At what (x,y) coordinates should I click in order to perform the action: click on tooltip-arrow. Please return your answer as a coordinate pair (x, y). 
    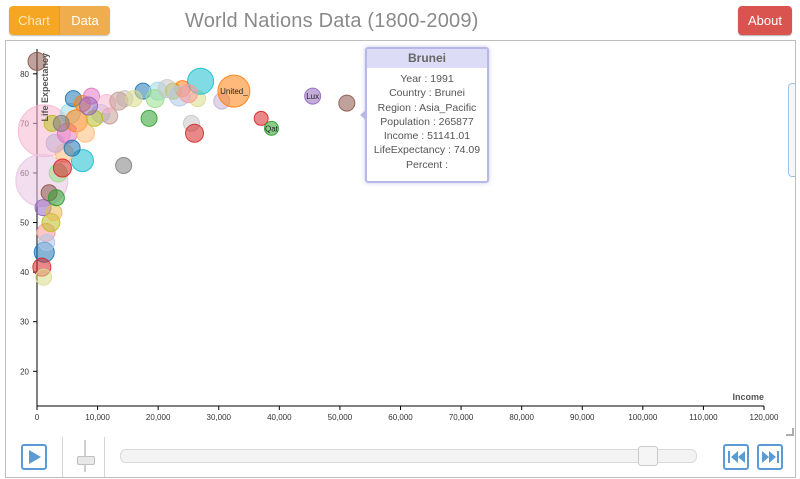
    Looking at the image, I should click on (363, 115).